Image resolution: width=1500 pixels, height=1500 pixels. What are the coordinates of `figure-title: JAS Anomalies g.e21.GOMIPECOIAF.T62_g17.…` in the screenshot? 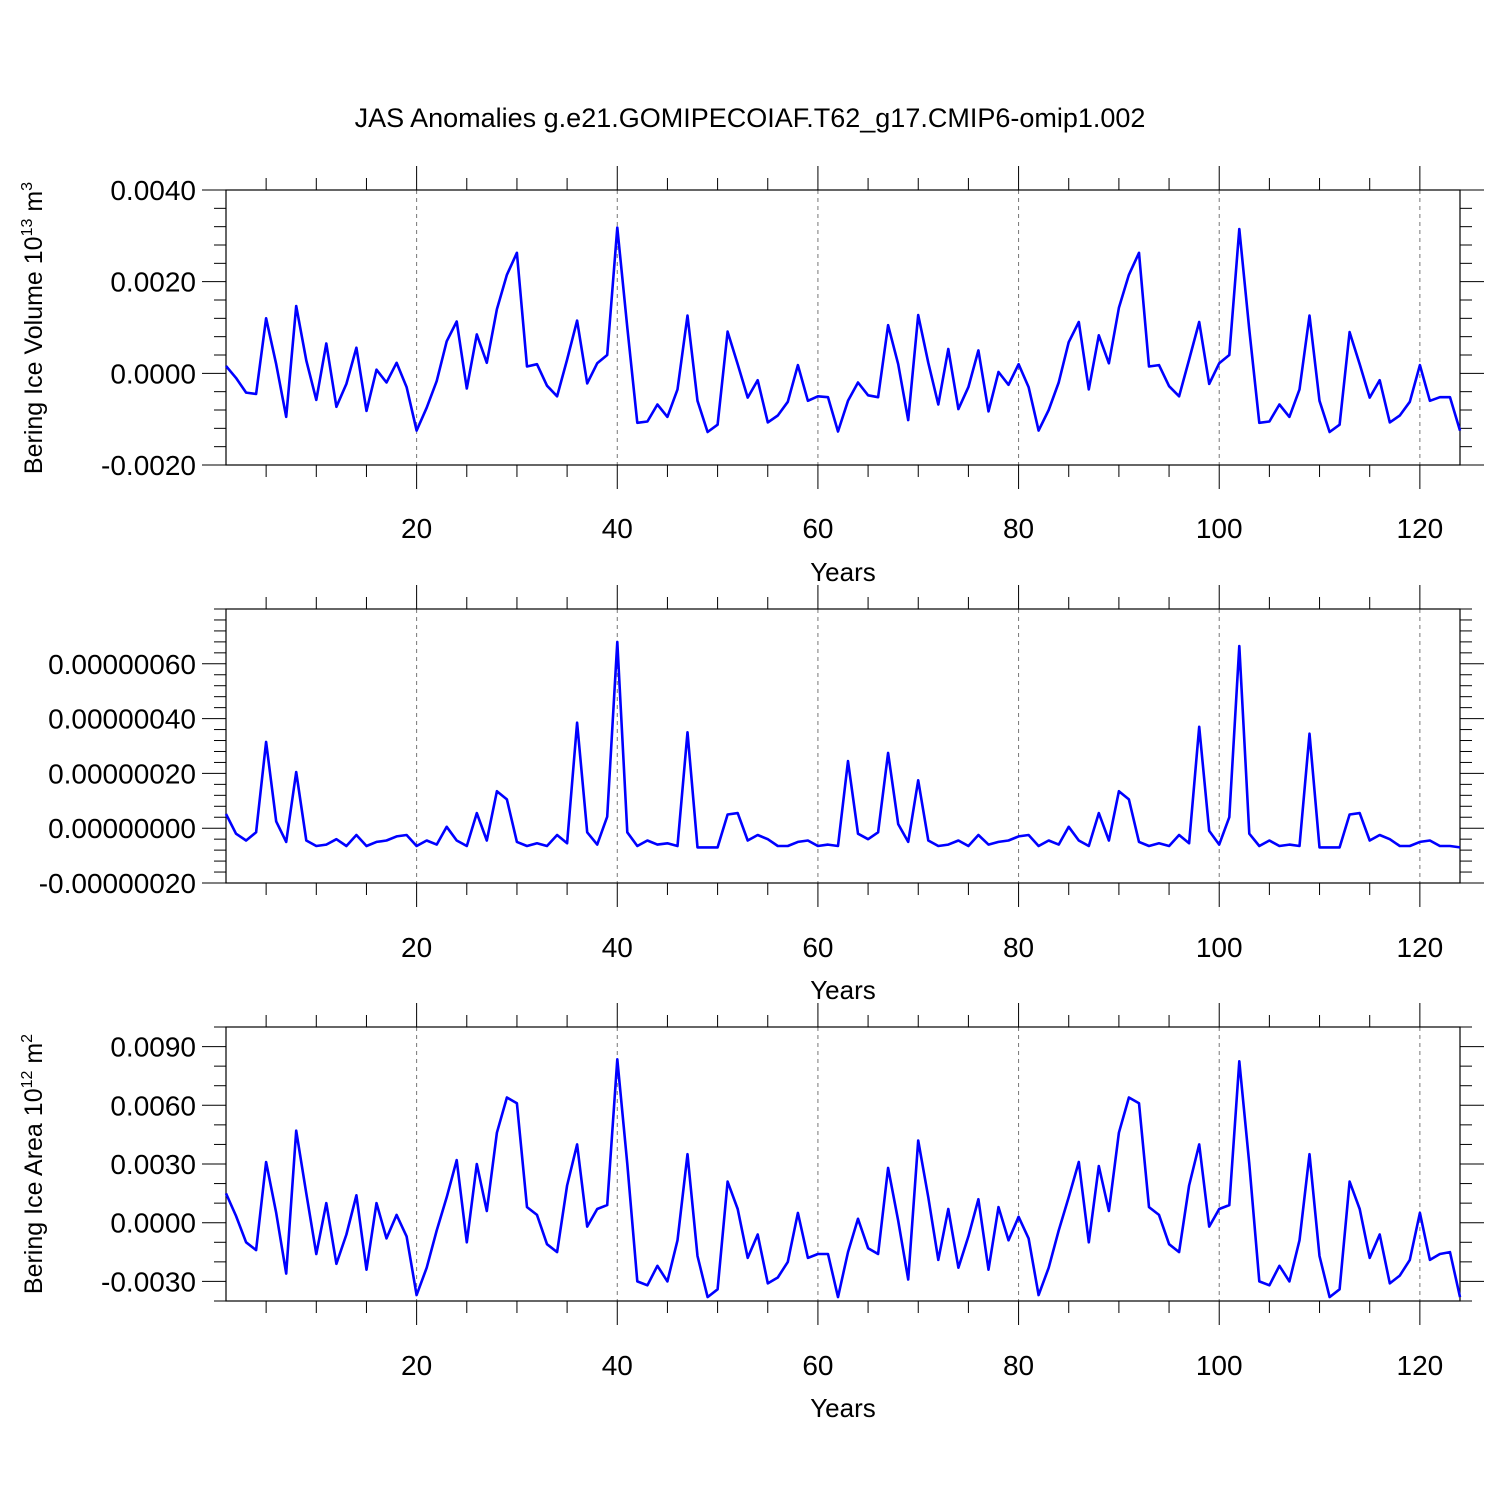 It's located at (750, 118).